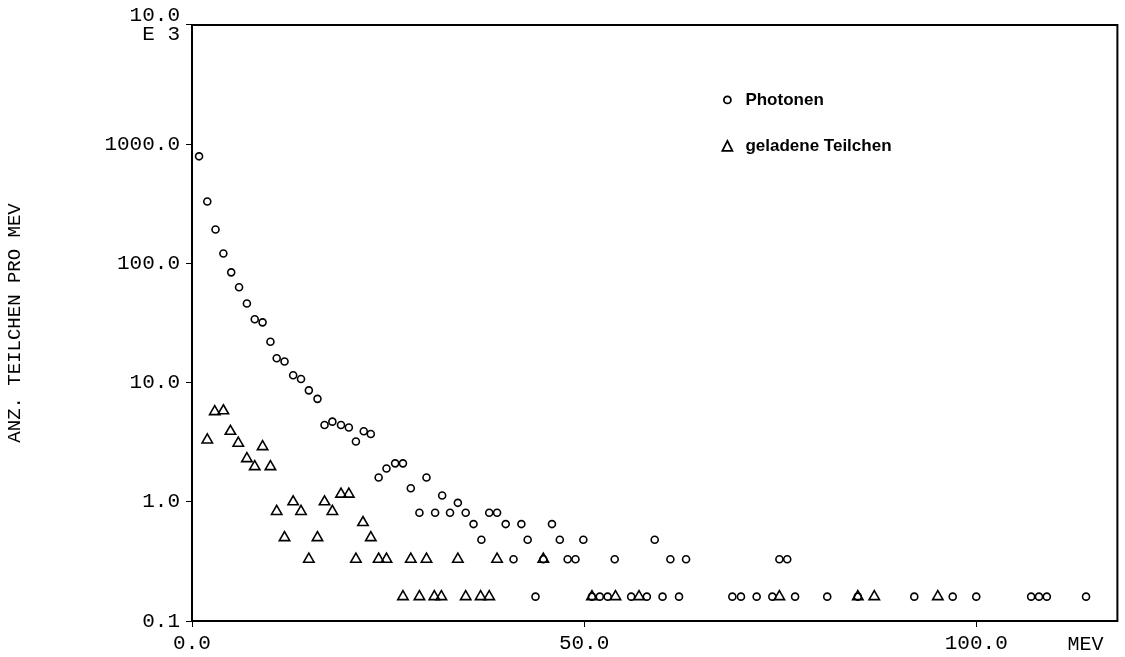  What do you see at coordinates (818, 145) in the screenshot?
I see `legend-label: geladene Teilchen` at bounding box center [818, 145].